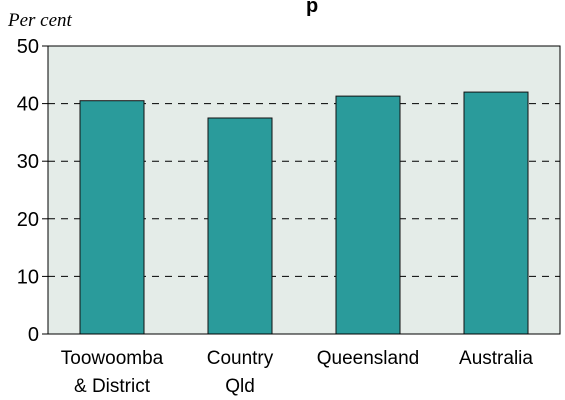 This screenshot has width=565, height=400. I want to click on y-tick-label: 20, so click(28, 220).